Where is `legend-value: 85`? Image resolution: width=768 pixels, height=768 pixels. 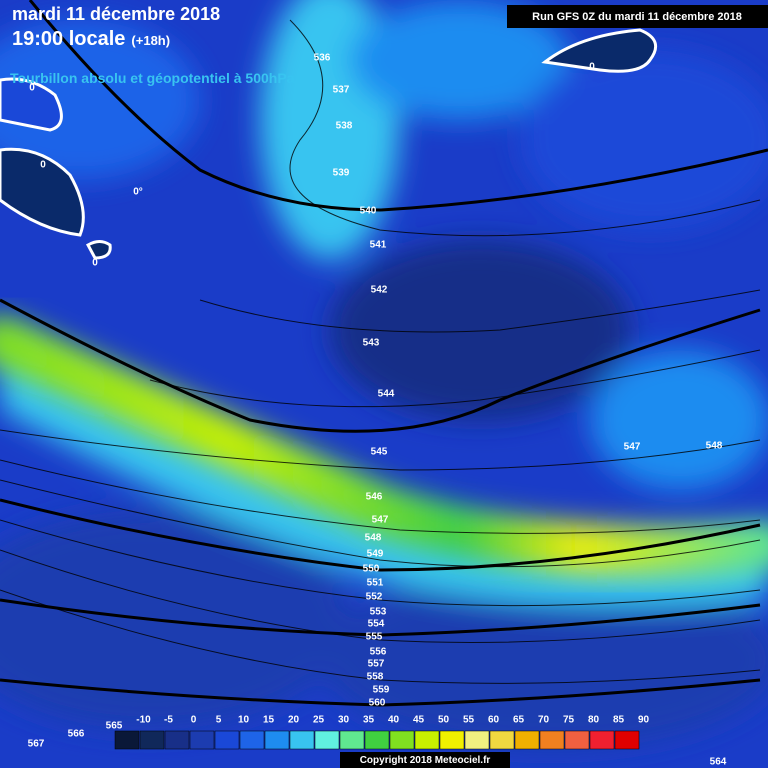 legend-value: 85 is located at coordinates (619, 720).